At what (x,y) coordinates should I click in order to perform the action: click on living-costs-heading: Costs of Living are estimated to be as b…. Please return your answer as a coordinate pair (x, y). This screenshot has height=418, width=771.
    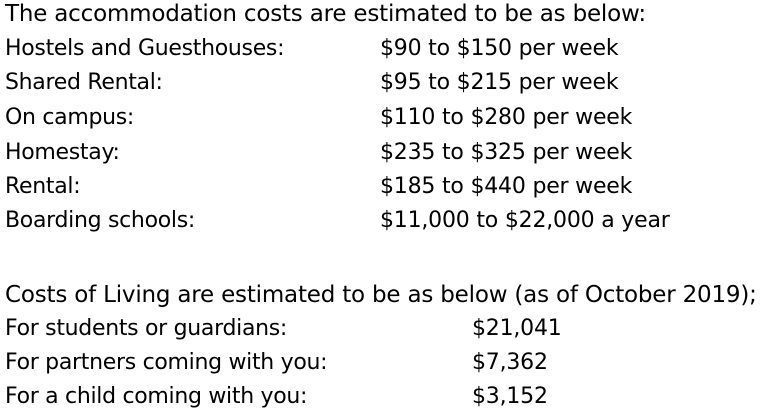
    Looking at the image, I should click on (381, 295).